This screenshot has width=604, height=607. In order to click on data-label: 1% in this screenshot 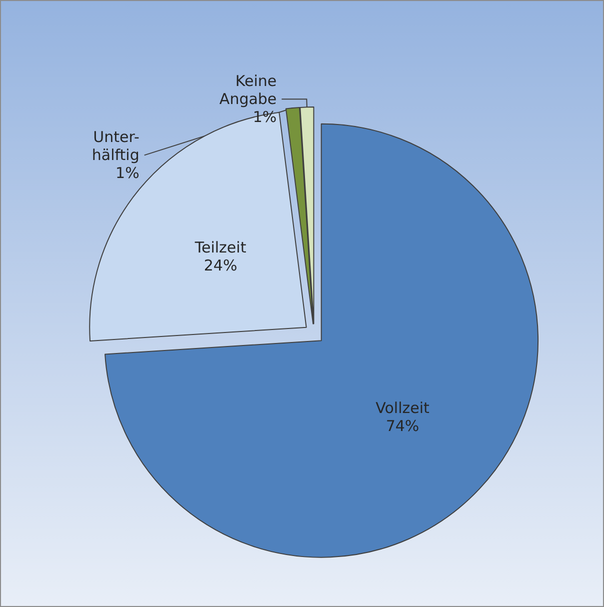, I will do `click(128, 173)`.